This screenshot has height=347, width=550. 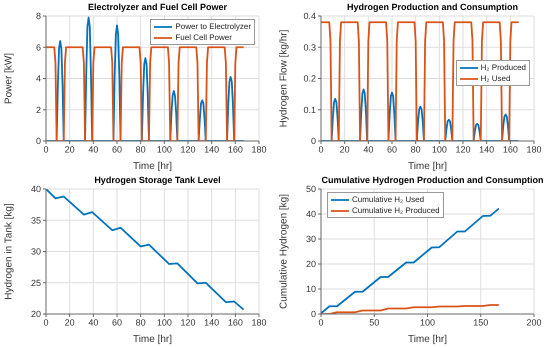 I want to click on x-tick-label: 200, so click(x=534, y=322).